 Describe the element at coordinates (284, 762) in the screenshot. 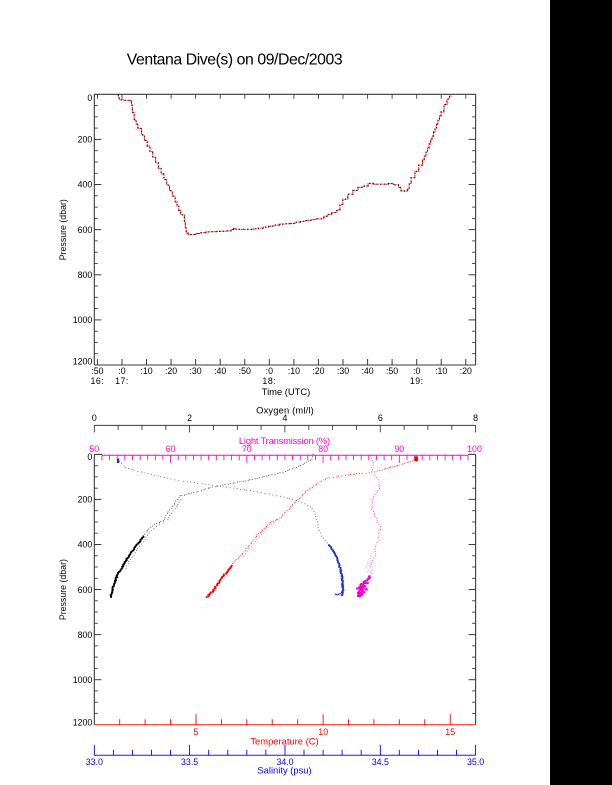

I see `svg-text: 34.0` at that location.